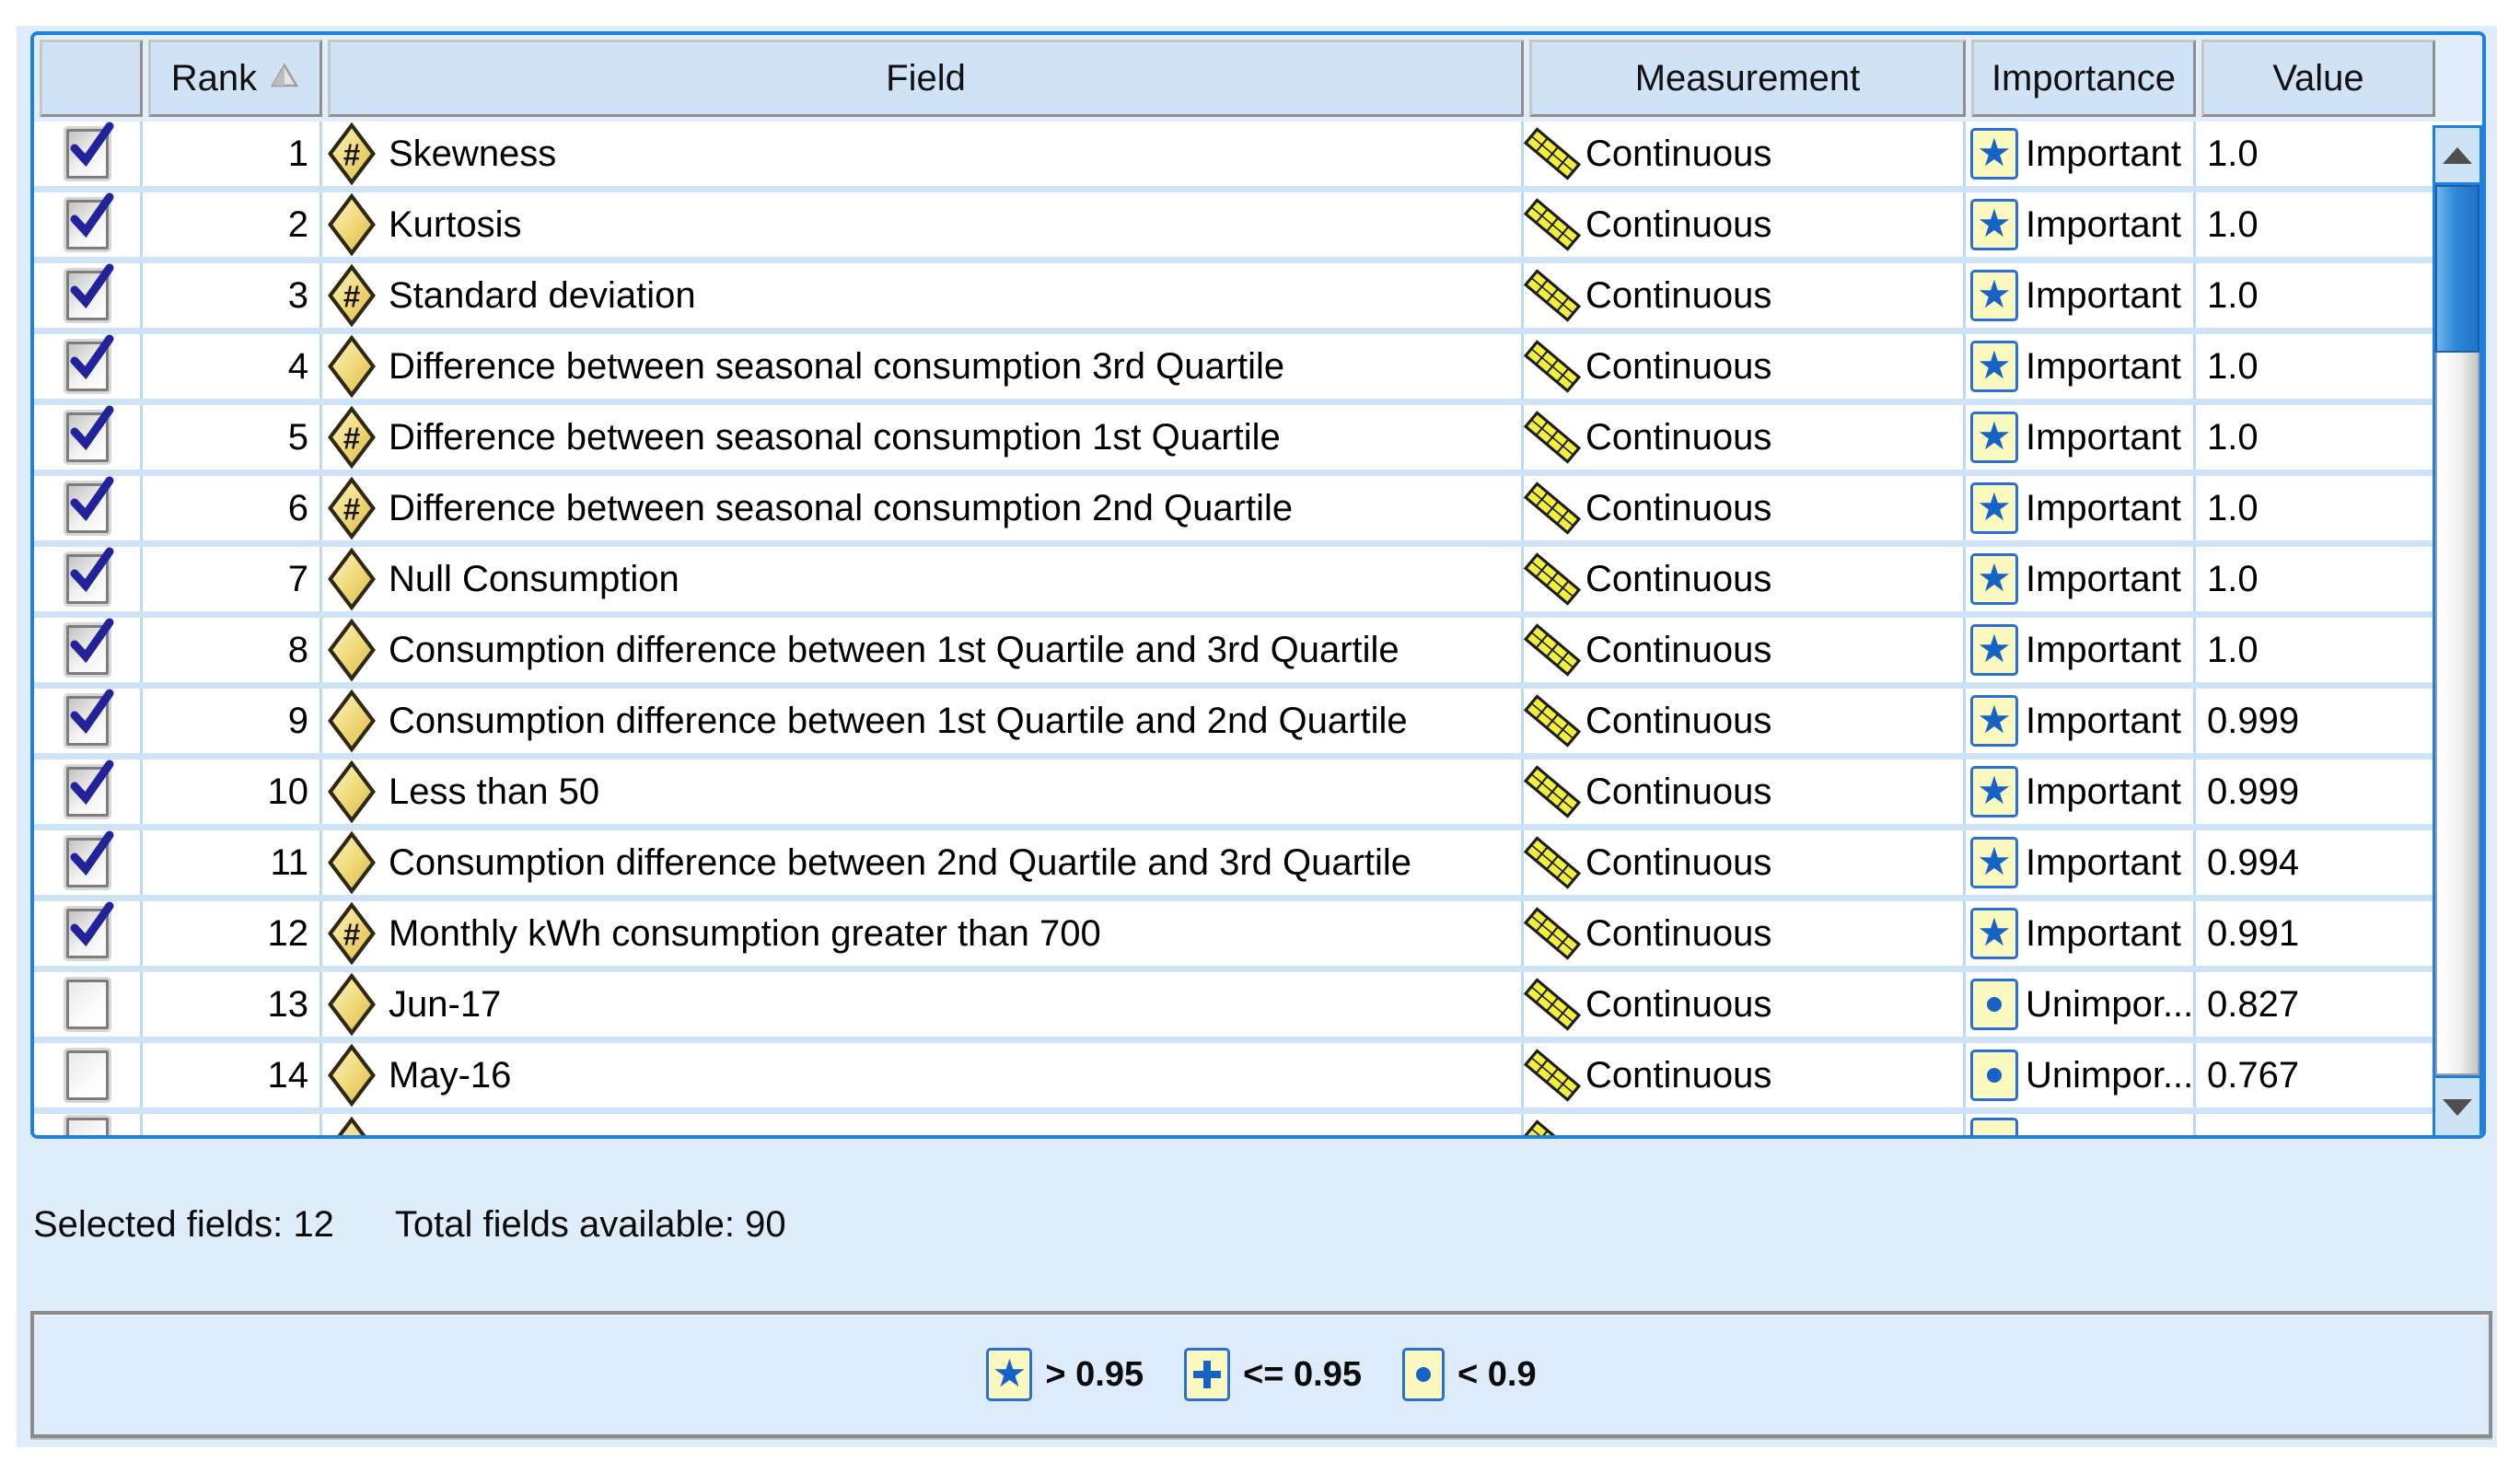 The width and height of the screenshot is (2520, 1473). What do you see at coordinates (288, 933) in the screenshot?
I see `rank-value: 12` at bounding box center [288, 933].